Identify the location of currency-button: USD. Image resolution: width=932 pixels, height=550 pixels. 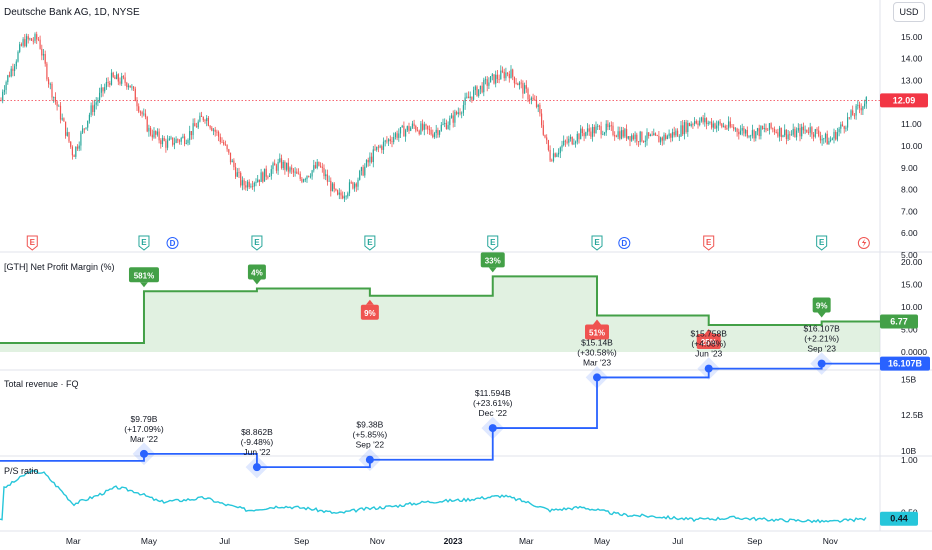
(909, 12).